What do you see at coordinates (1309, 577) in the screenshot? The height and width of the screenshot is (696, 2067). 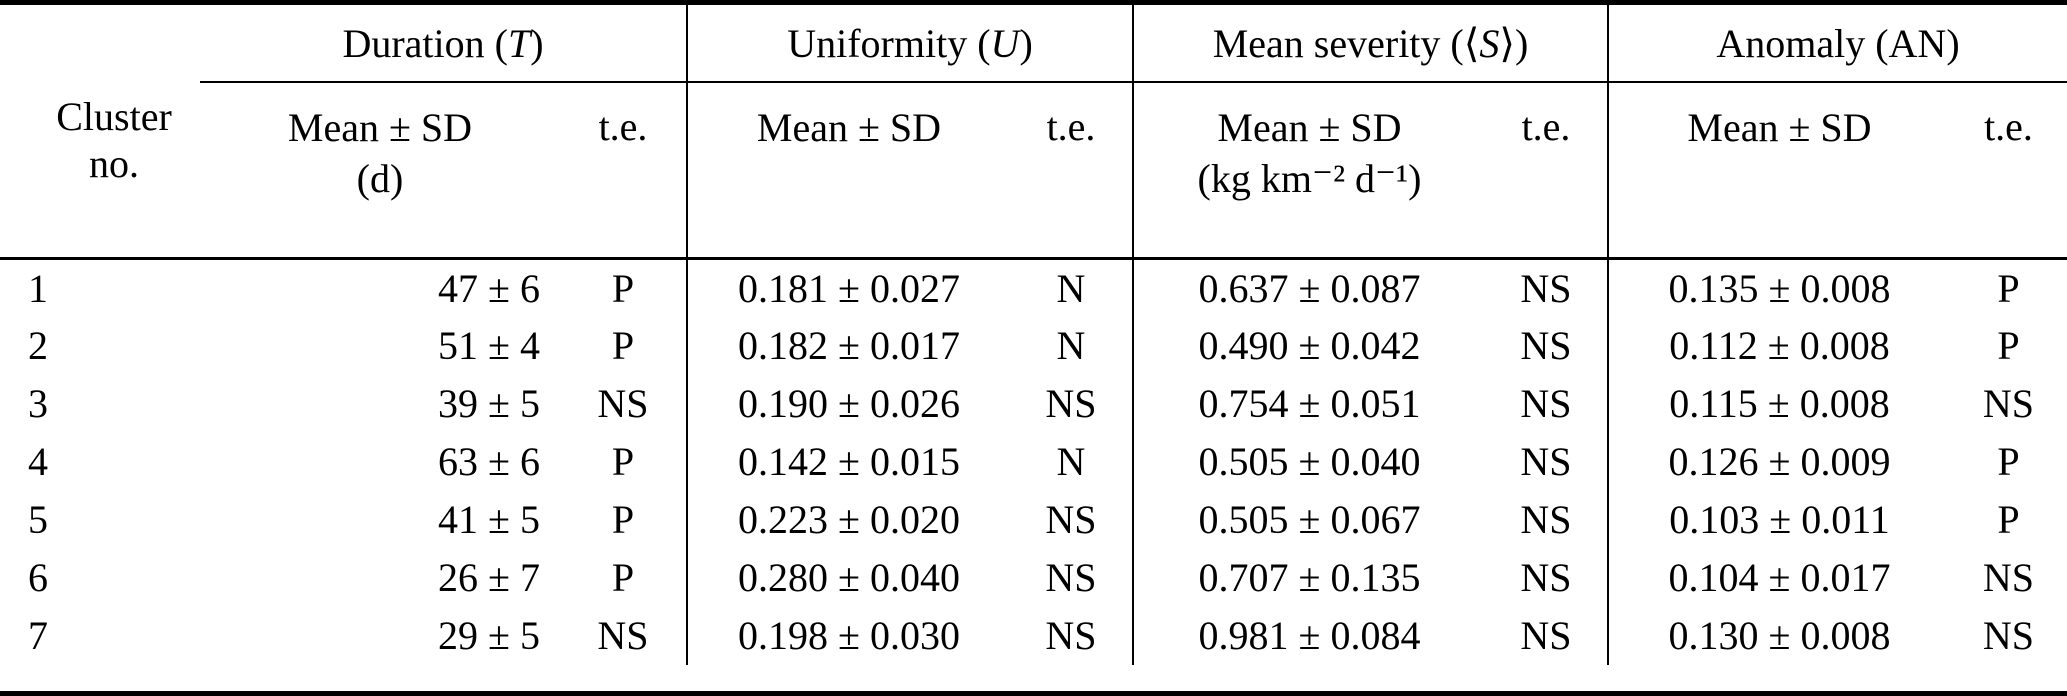 I see `severity-mean-cell: 0.707 ± 0.135` at bounding box center [1309, 577].